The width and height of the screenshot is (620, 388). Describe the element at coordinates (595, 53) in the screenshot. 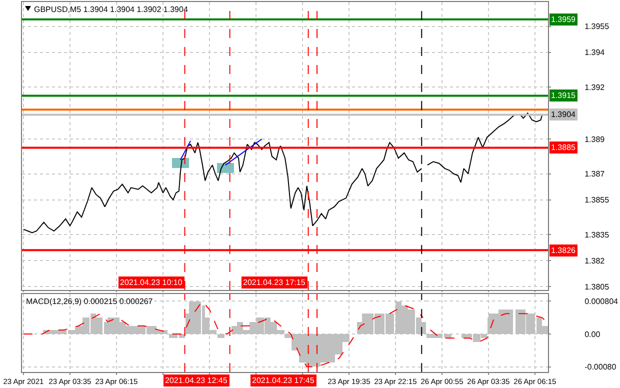

I see `y-tick-label: 1.394` at that location.